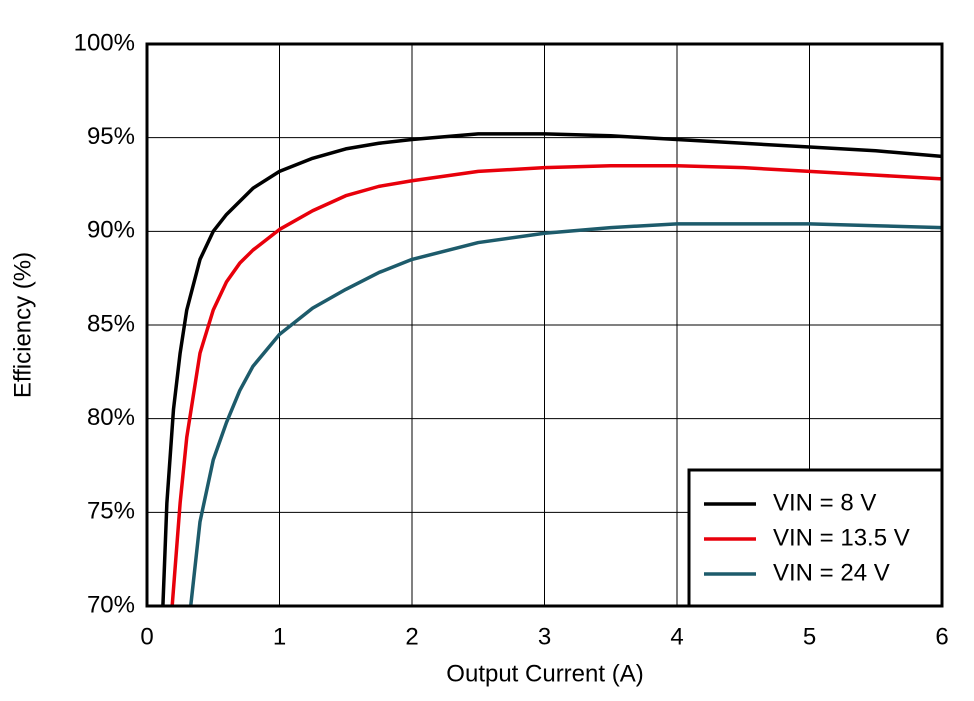 This screenshot has height=701, width=974. What do you see at coordinates (544, 636) in the screenshot?
I see `x-tick-label: 3` at bounding box center [544, 636].